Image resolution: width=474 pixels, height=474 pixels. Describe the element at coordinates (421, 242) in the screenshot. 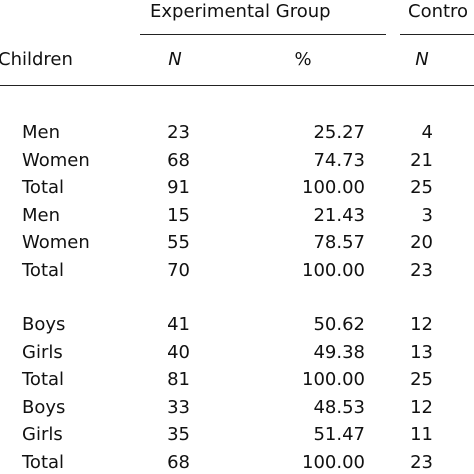

I see `cell: 20` at that location.